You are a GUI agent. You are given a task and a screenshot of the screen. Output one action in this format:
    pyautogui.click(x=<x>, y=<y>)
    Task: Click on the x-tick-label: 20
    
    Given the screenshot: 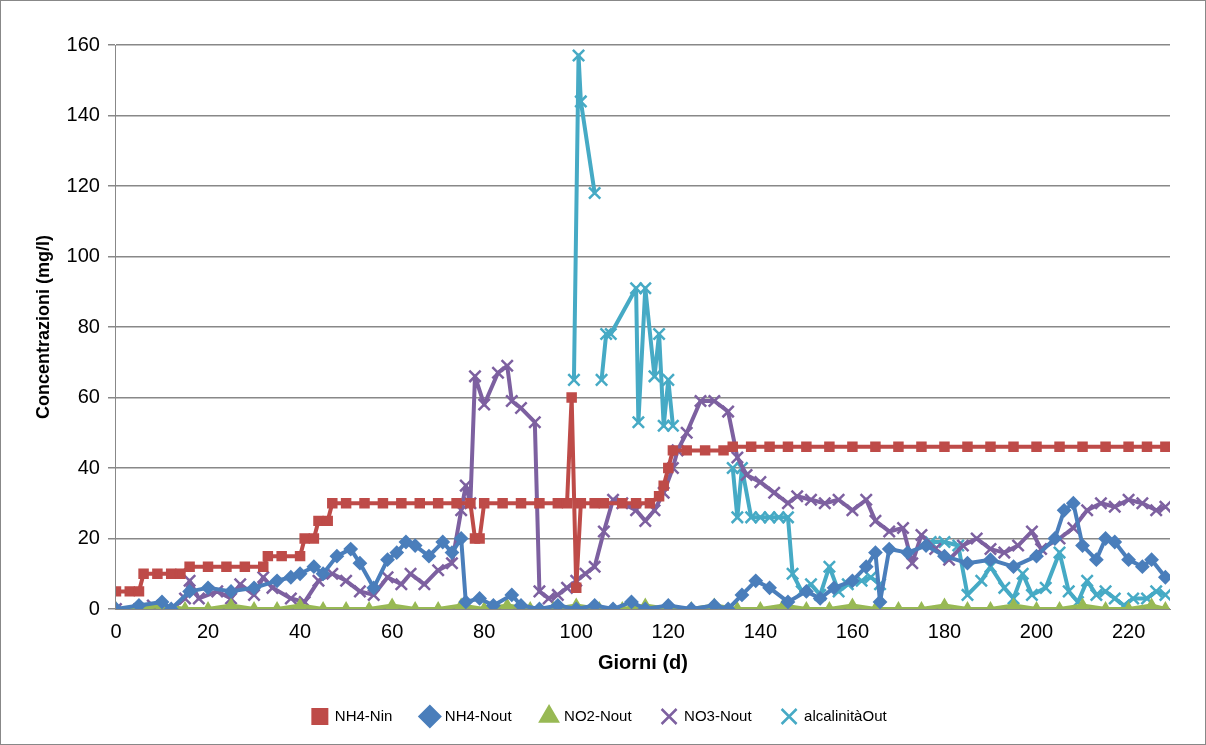 What is the action you would take?
    pyautogui.click(x=208, y=630)
    